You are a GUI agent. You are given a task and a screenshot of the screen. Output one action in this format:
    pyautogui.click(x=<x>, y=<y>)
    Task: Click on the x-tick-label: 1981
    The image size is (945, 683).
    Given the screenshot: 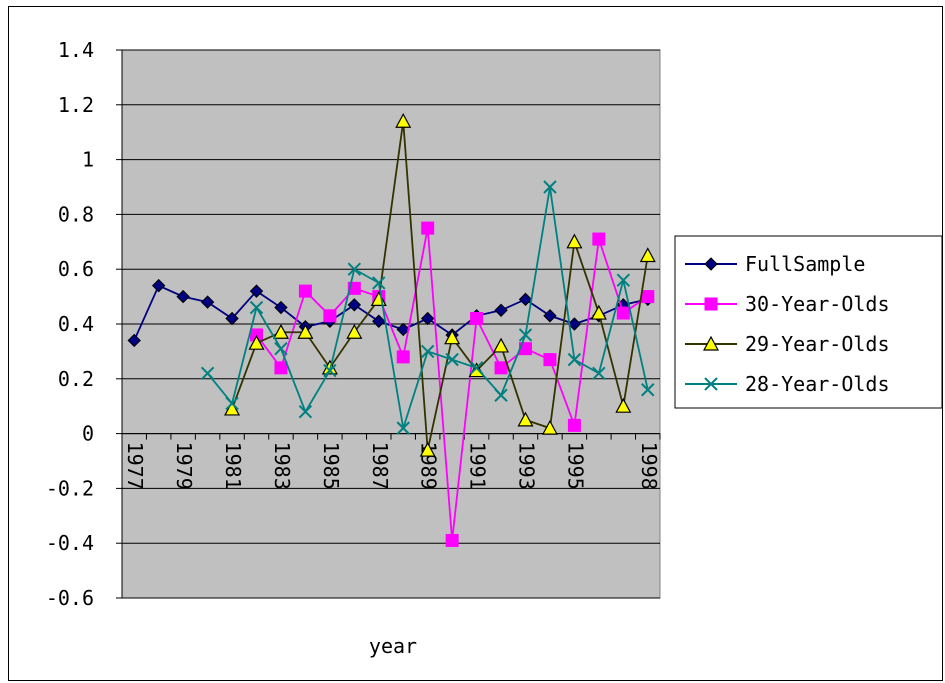 What is the action you would take?
    pyautogui.click(x=233, y=466)
    